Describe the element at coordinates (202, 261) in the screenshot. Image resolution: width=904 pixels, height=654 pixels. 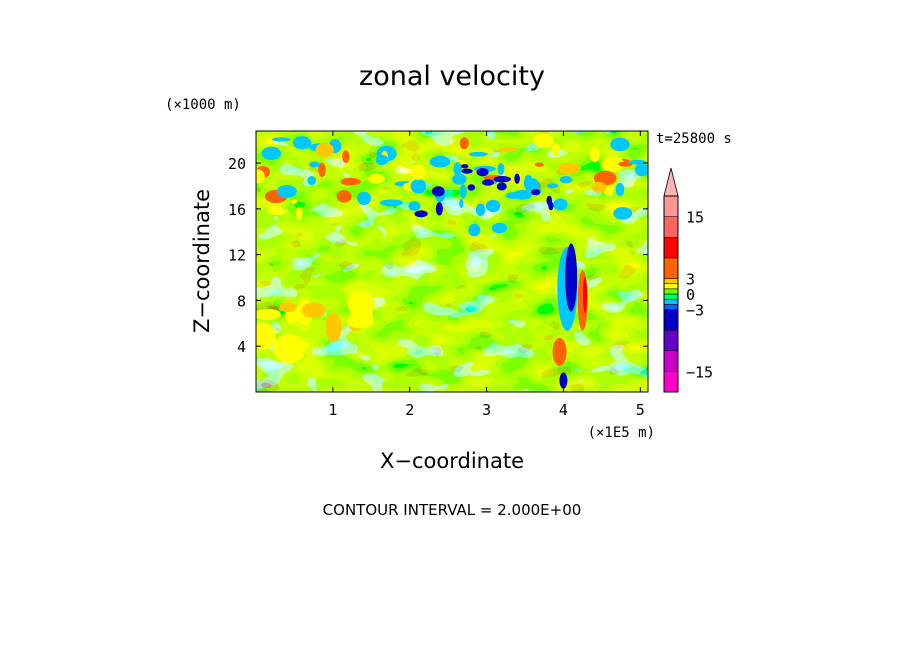
I see `y-axis-label: Z−coordinate` at that location.